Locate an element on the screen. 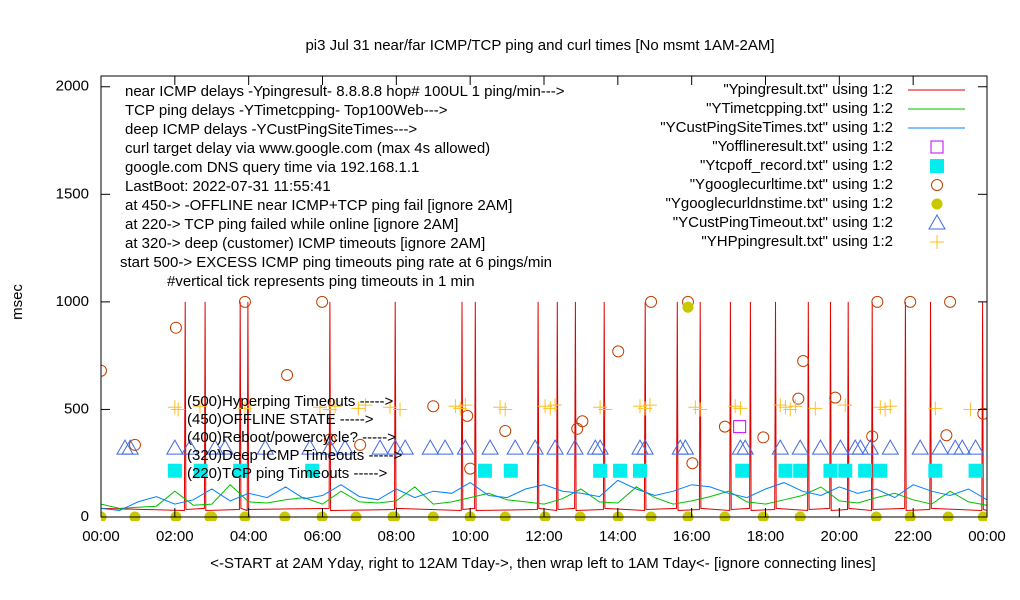 This screenshot has height=600, width=1020. inner-label: (220)TCP ping Timeouts -----> is located at coordinates (287, 473).